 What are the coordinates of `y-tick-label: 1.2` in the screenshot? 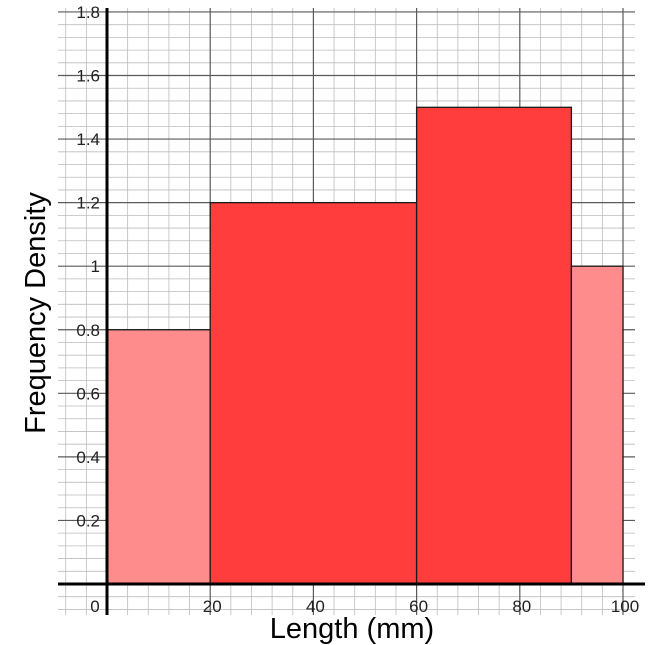 It's located at (88, 203).